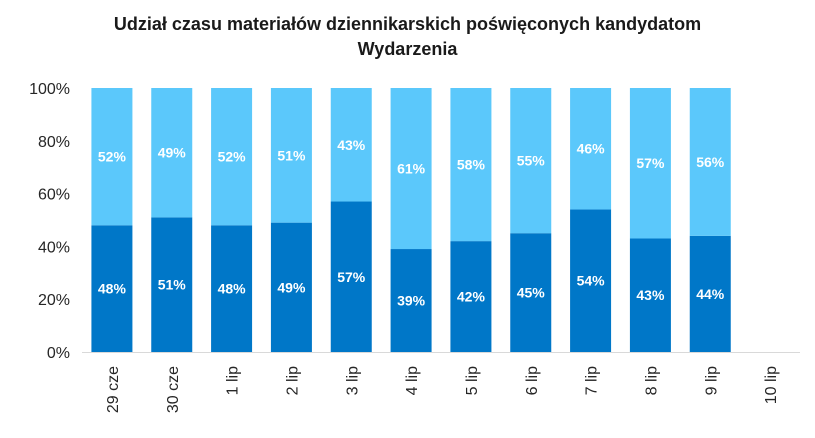 The height and width of the screenshot is (438, 815). Describe the element at coordinates (292, 380) in the screenshot. I see `x-tick-label: 2 lip` at that location.